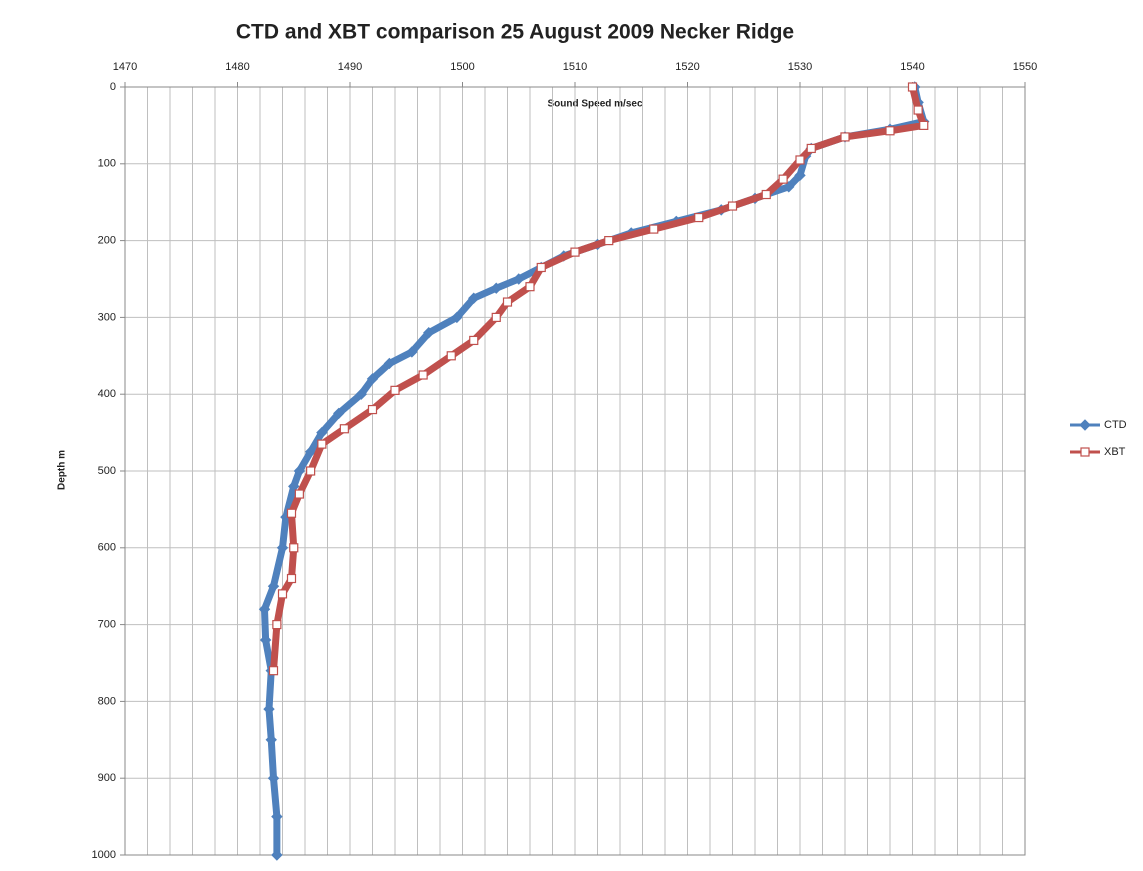 The width and height of the screenshot is (1143, 871). I want to click on x-tick-label: 1540, so click(912, 67).